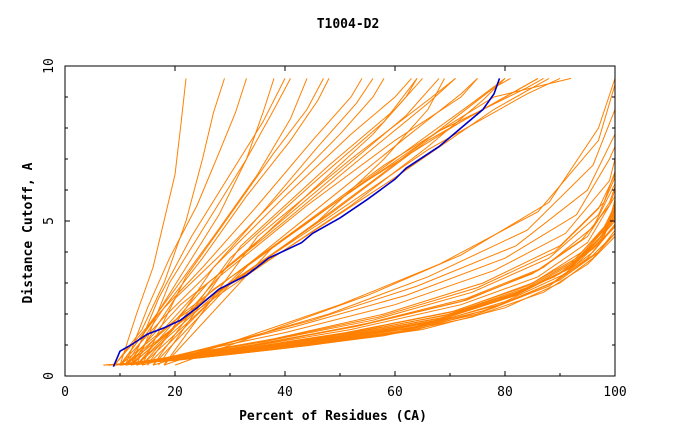  What do you see at coordinates (49, 376) in the screenshot?
I see `y-tick-label: 0` at bounding box center [49, 376].